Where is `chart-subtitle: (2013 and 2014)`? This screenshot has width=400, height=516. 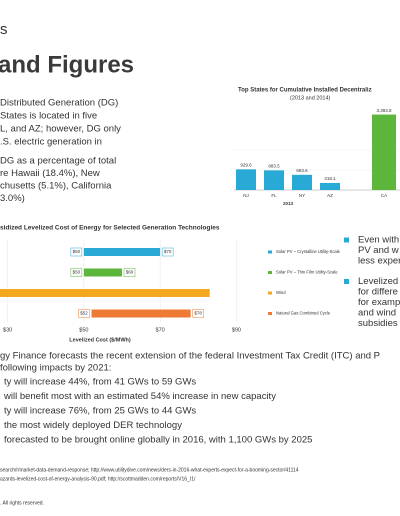 chart-subtitle: (2013 and 2014) is located at coordinates (310, 98).